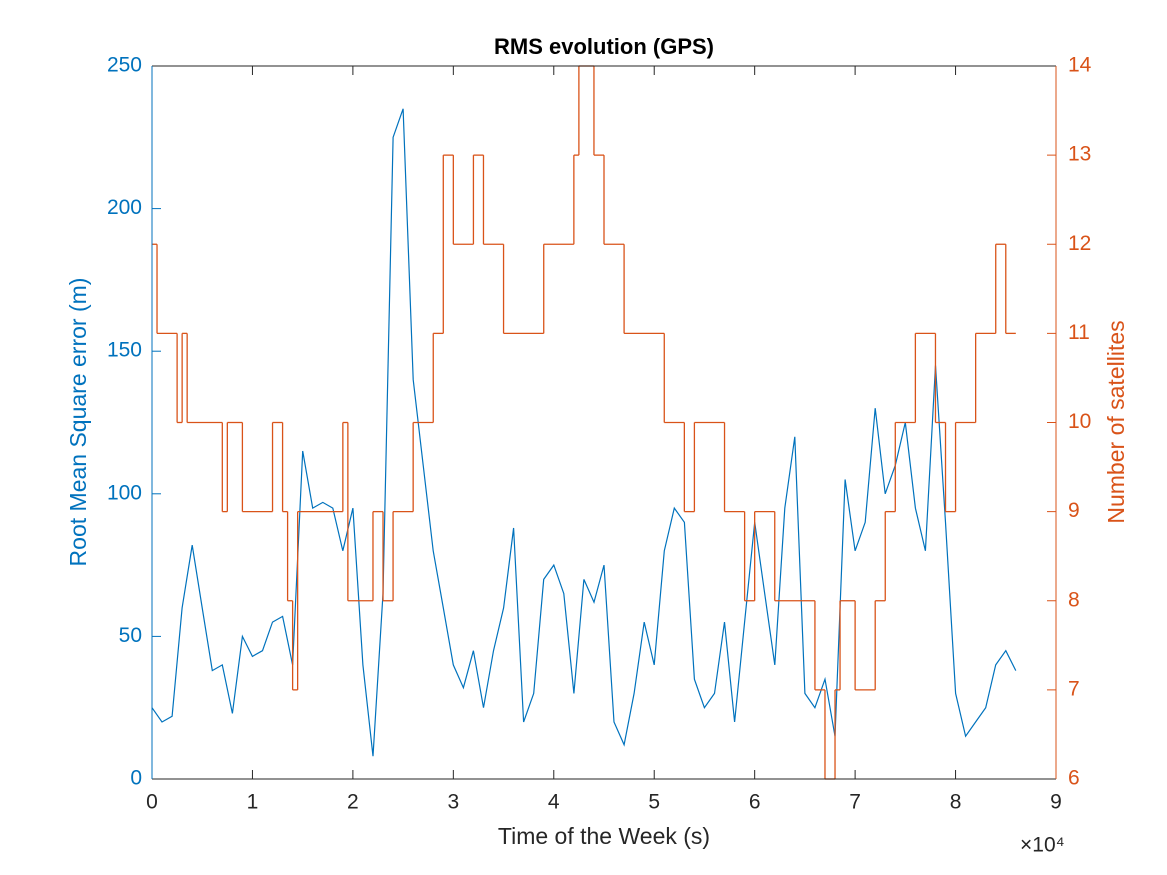 The image size is (1167, 875). What do you see at coordinates (604, 836) in the screenshot?
I see `x-axis-label: Time of the Week (s)` at bounding box center [604, 836].